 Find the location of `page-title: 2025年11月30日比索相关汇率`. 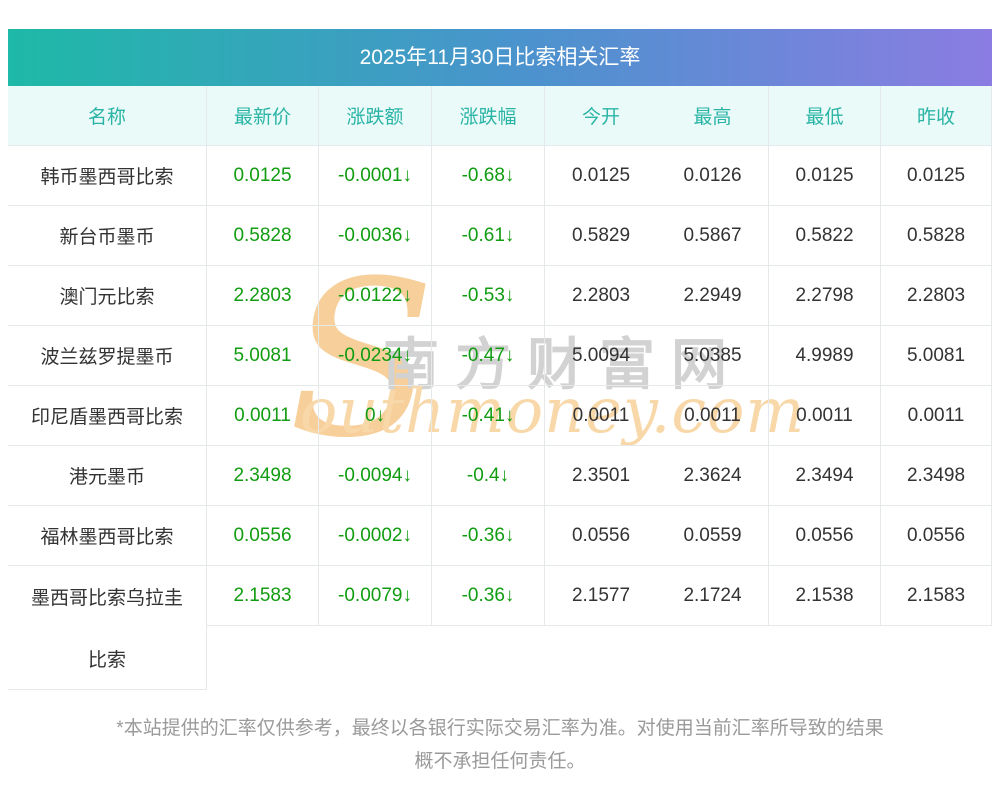

page-title: 2025年11月30日比索相关汇率 is located at coordinates (500, 57).